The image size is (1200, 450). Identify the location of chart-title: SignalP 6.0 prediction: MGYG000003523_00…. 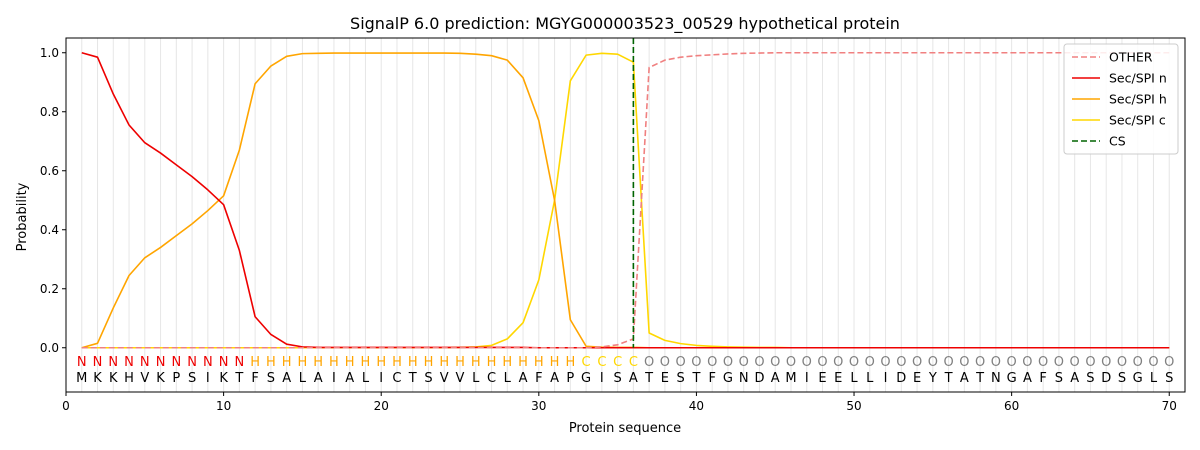
(625, 24).